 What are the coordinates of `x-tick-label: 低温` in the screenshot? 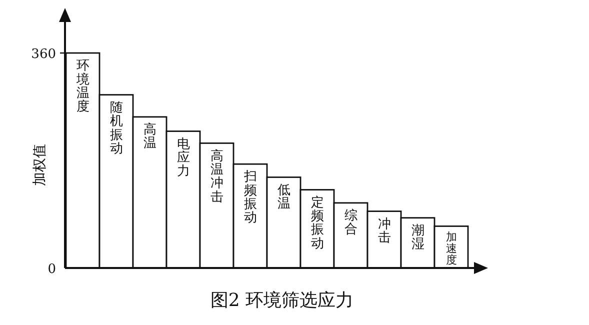 It's located at (283, 197).